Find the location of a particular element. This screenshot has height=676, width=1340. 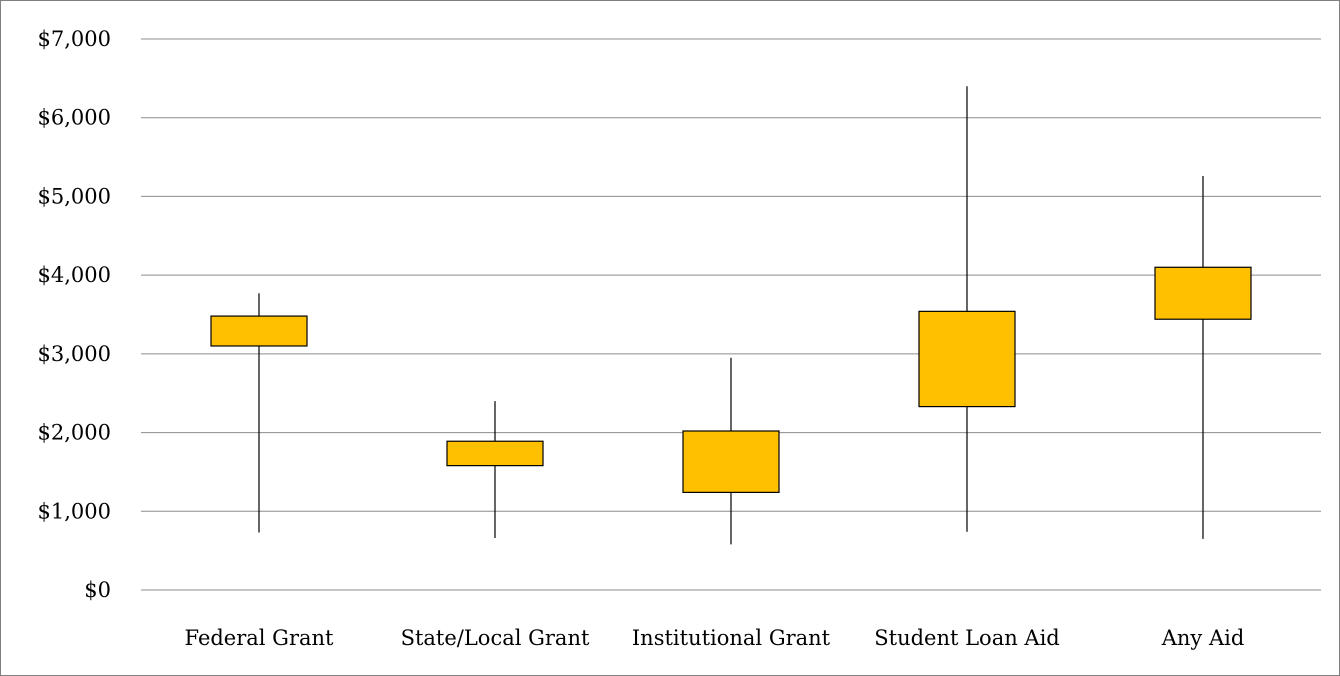

y-tick-label: $6,000 is located at coordinates (74, 118).